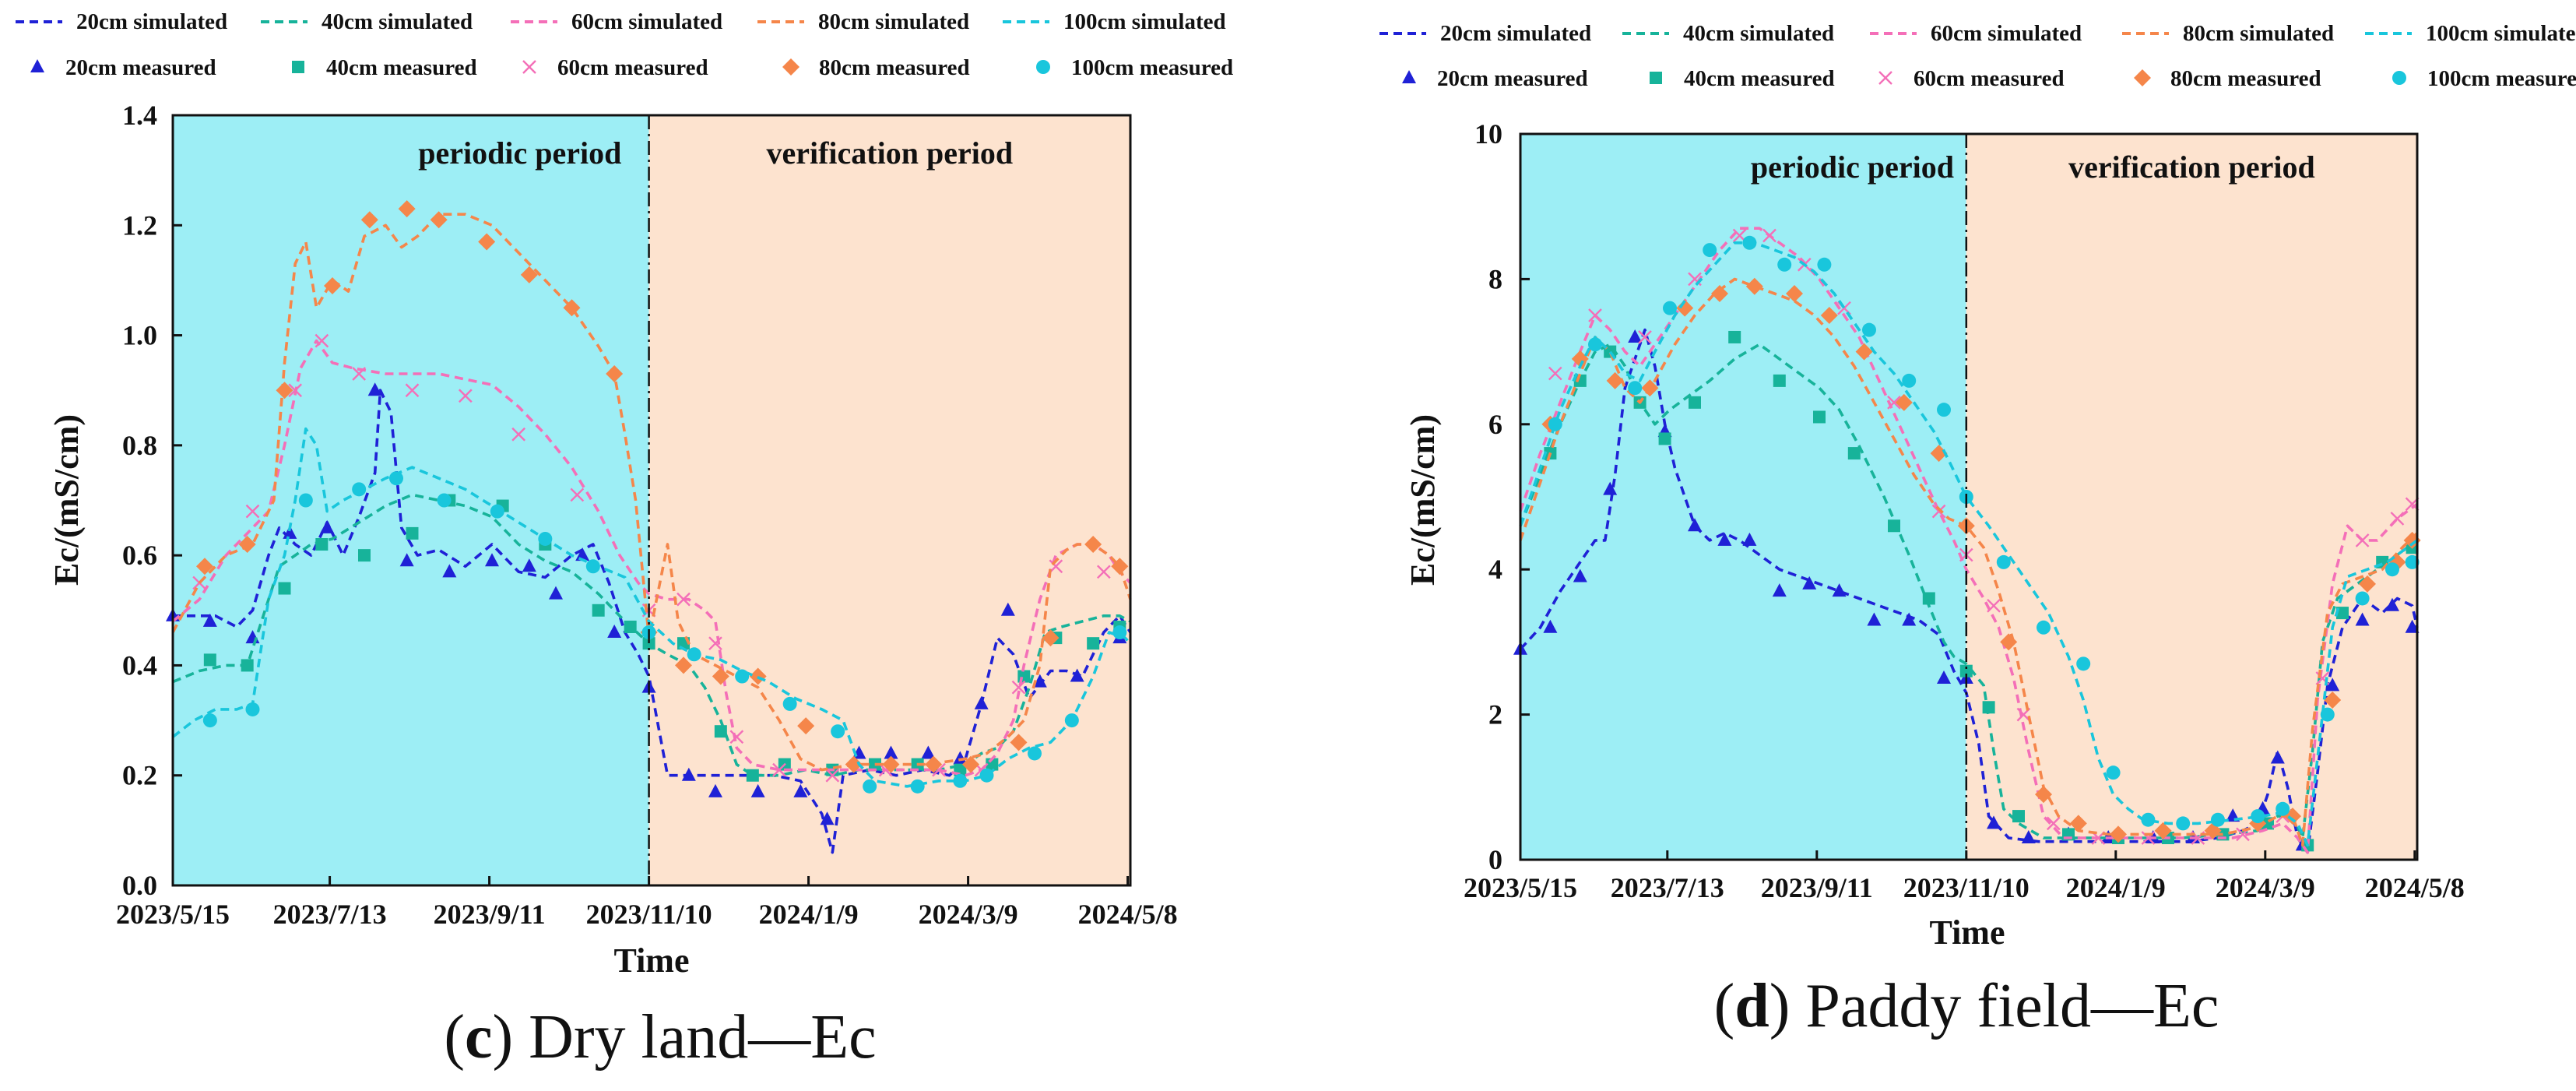 The height and width of the screenshot is (1091, 2576). What do you see at coordinates (1521, 887) in the screenshot?
I see `x-tick-label-0: 2023/5/15` at bounding box center [1521, 887].